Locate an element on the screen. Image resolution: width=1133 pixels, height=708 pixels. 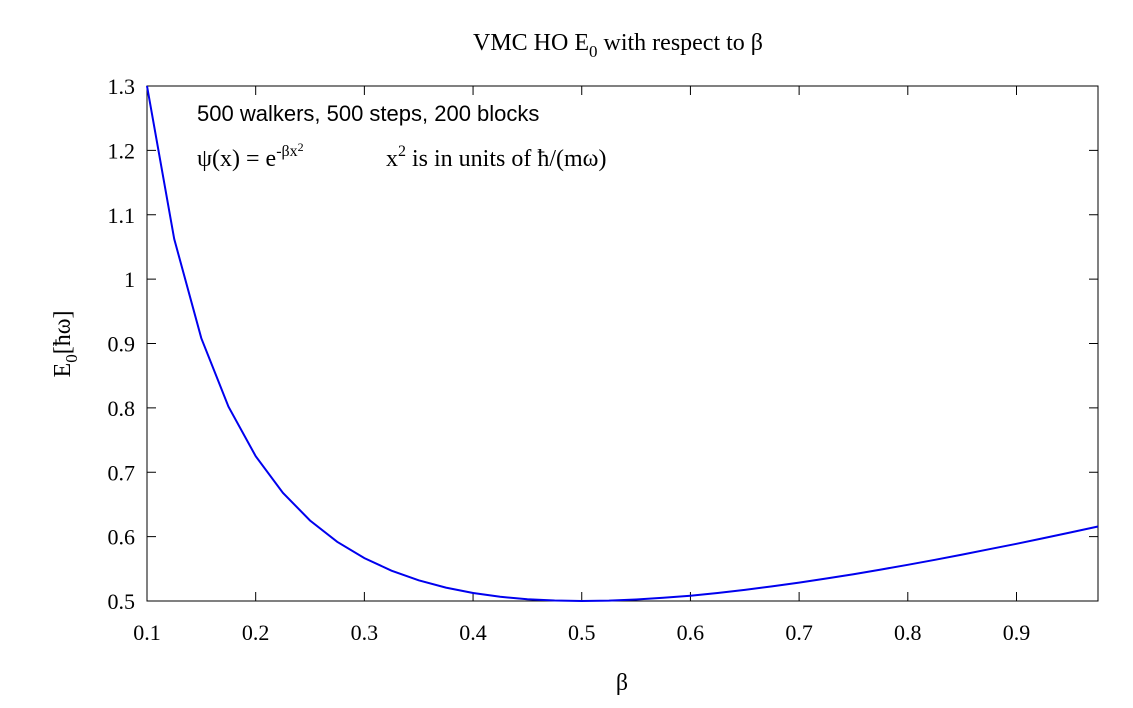
x-tick-label: 0.8 is located at coordinates (908, 632).